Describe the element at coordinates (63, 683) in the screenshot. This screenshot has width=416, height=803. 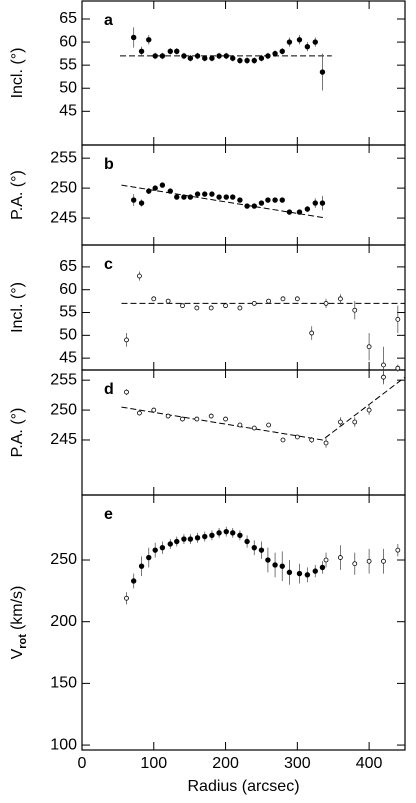
I see `y-tick-label: 150` at that location.